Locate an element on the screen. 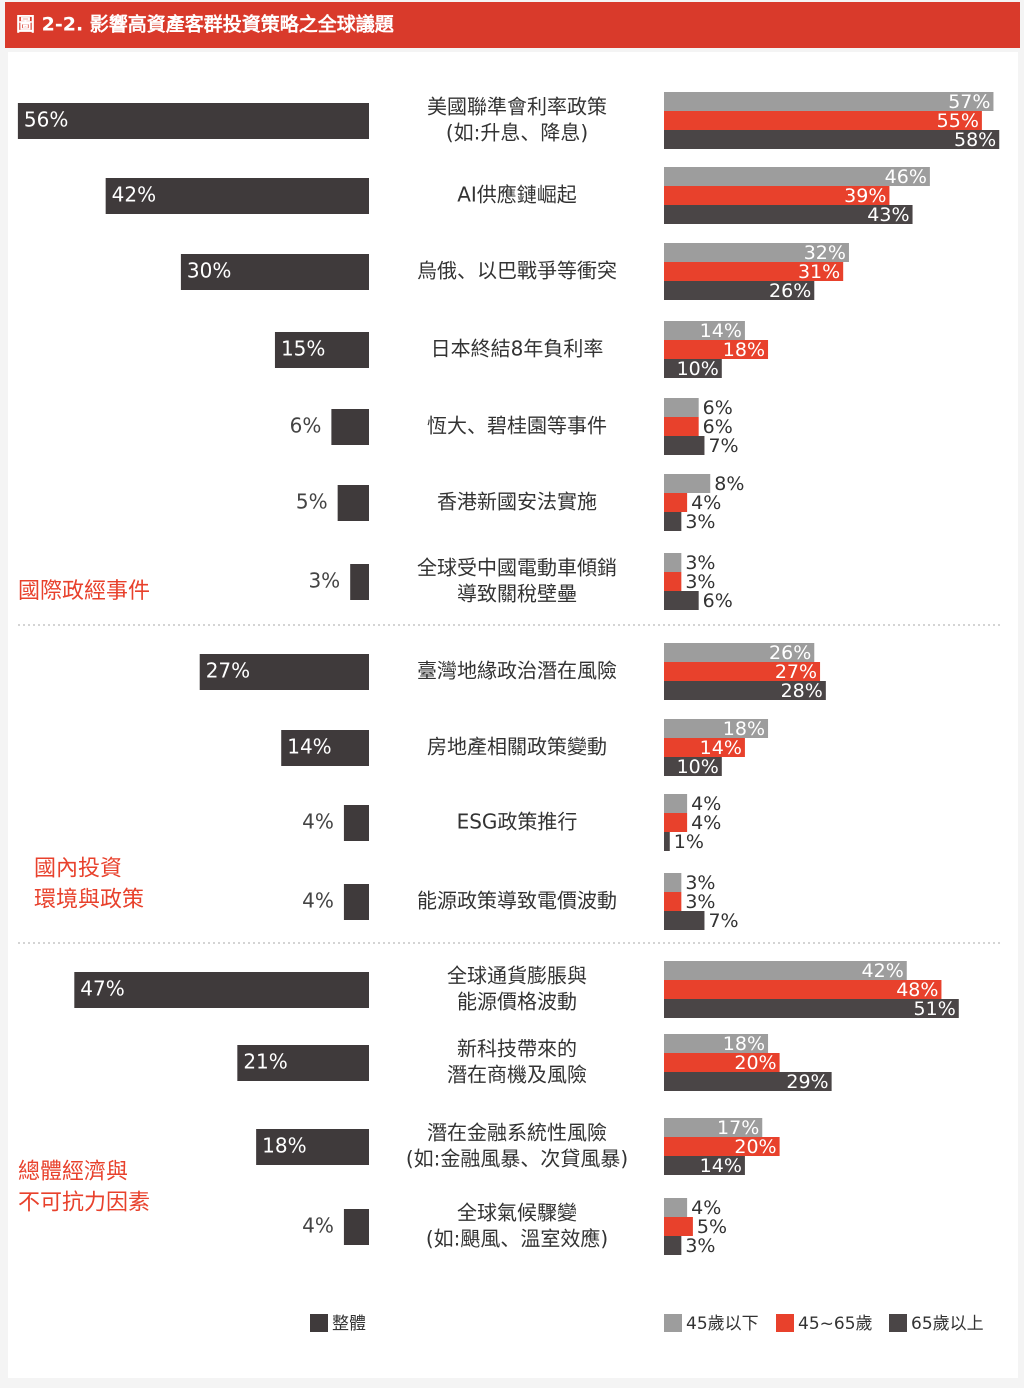  category-label: 恆大、碧桂園等事件 is located at coordinates (517, 426).